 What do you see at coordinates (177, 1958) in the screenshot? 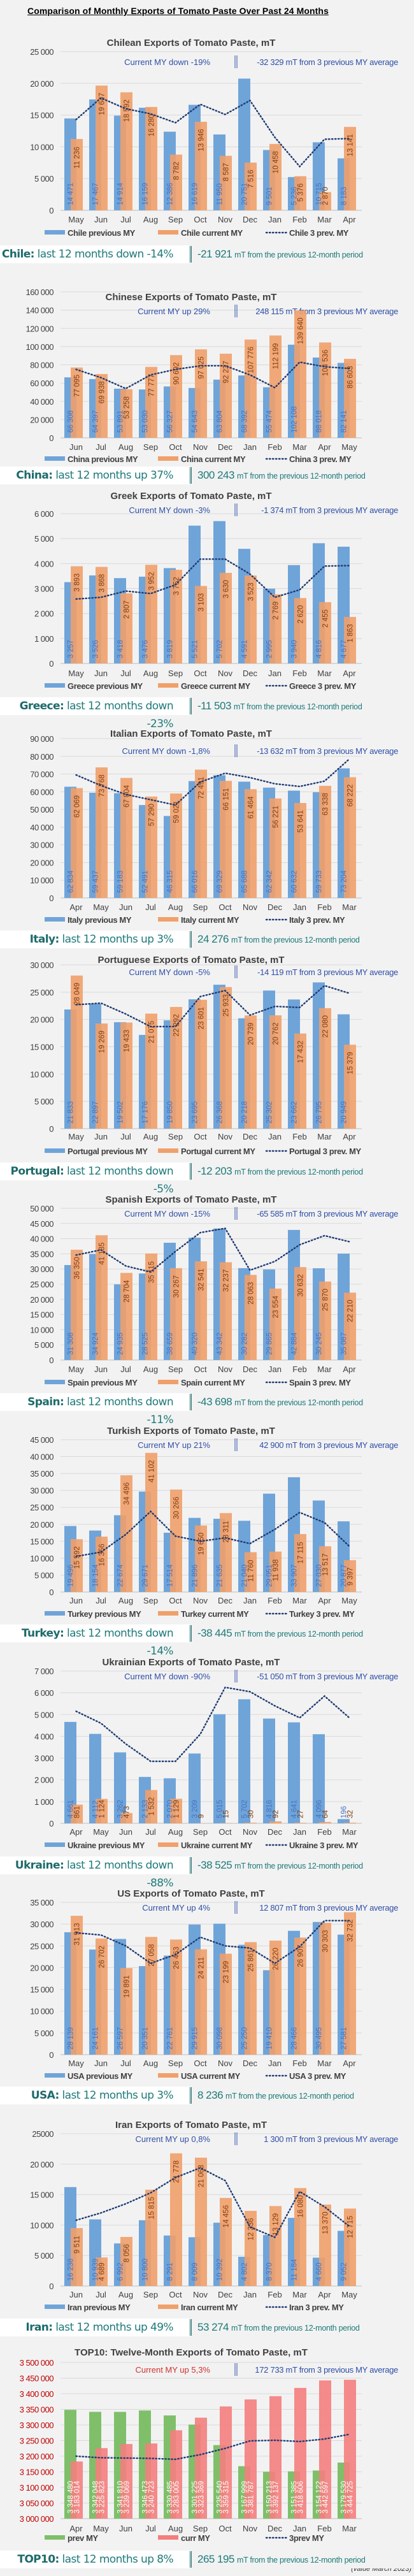
I see `bar-label-current: 26 463` at bounding box center [177, 1958].